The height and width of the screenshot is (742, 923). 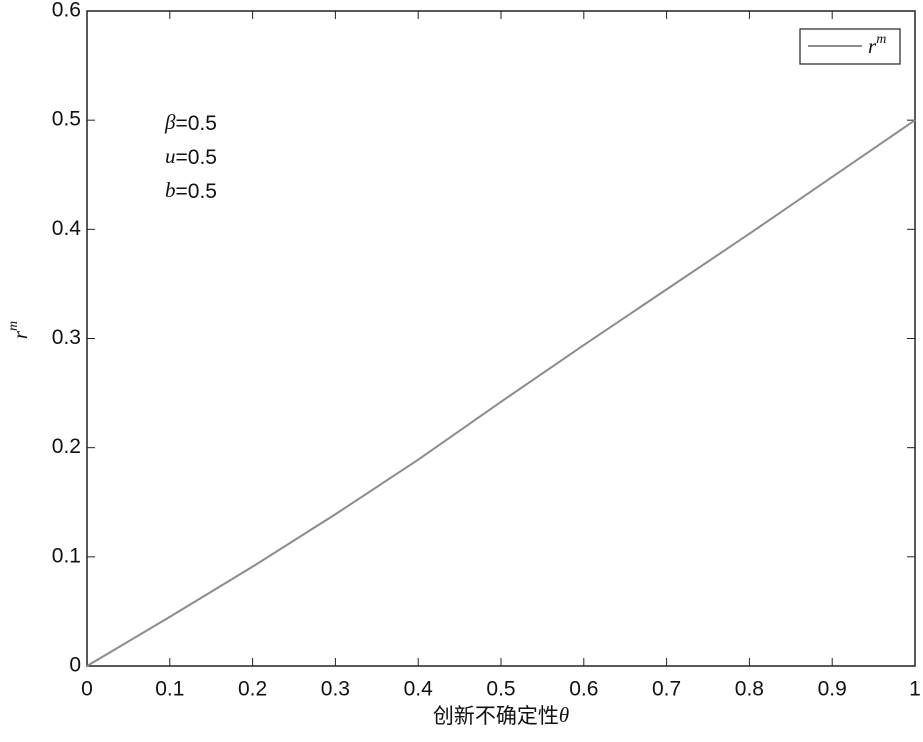 I want to click on annotation-symbol: b, so click(x=170, y=190).